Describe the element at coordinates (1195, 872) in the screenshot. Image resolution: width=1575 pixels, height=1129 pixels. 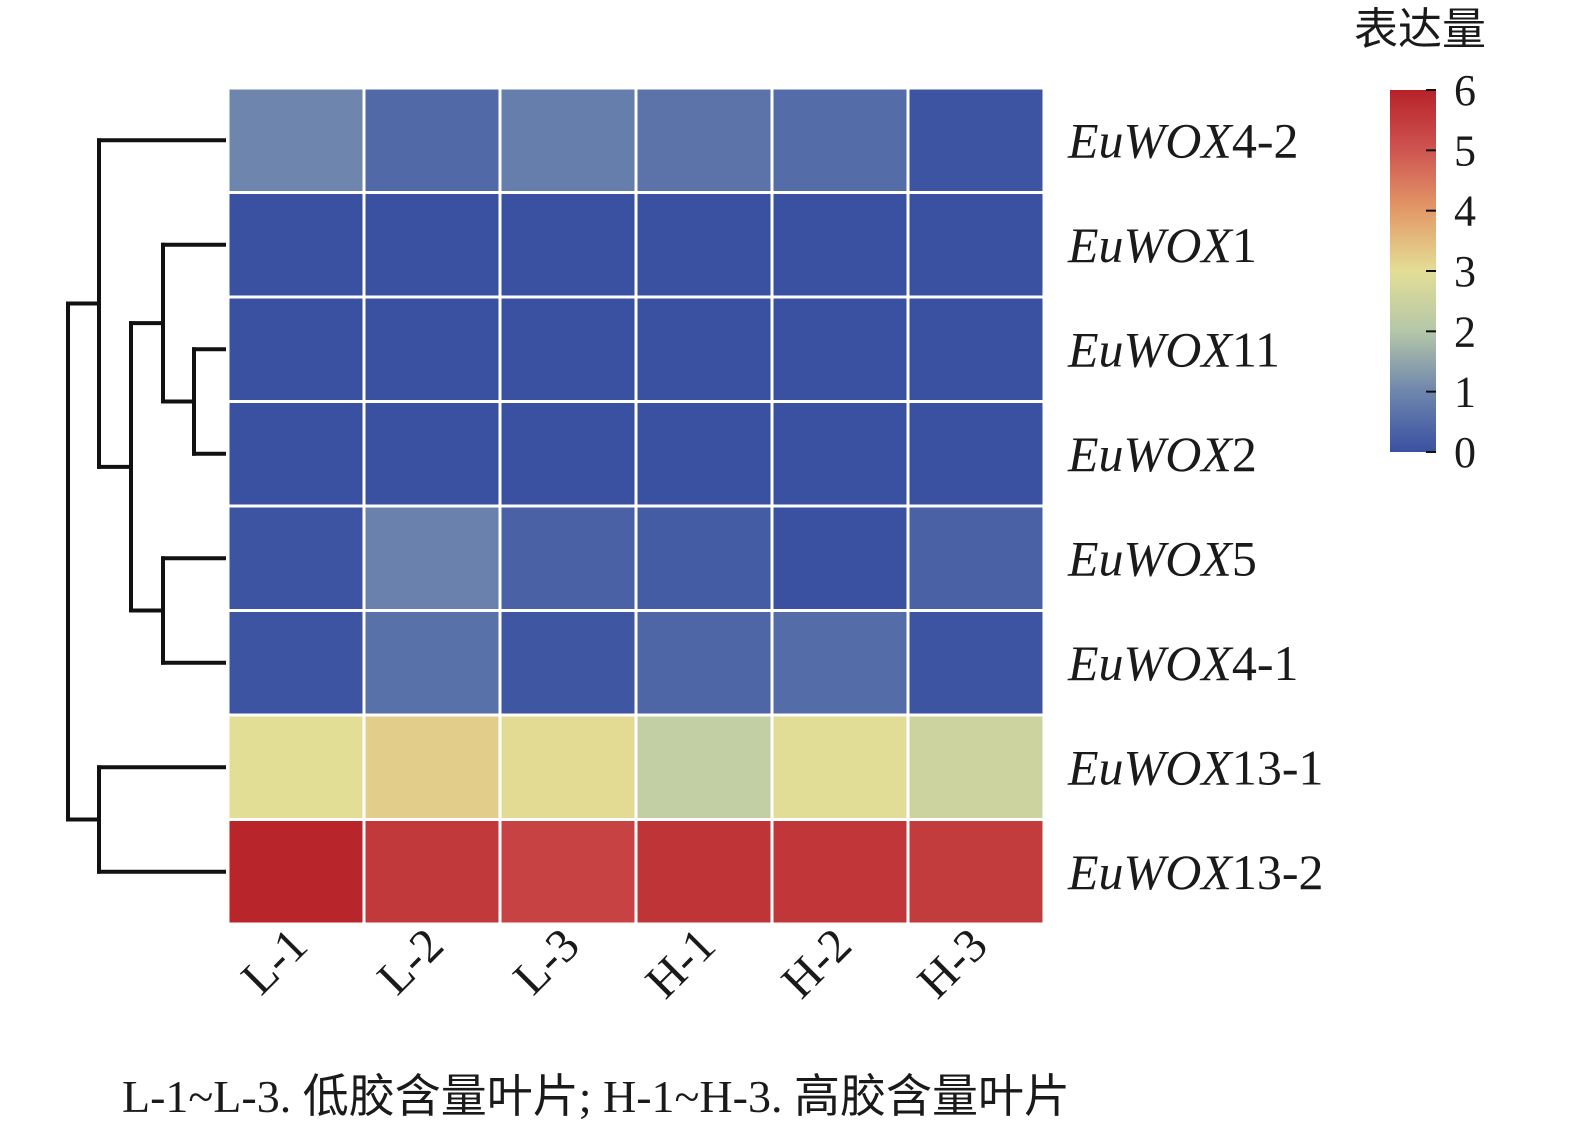
I see `row-label: EuWOX13-2` at that location.